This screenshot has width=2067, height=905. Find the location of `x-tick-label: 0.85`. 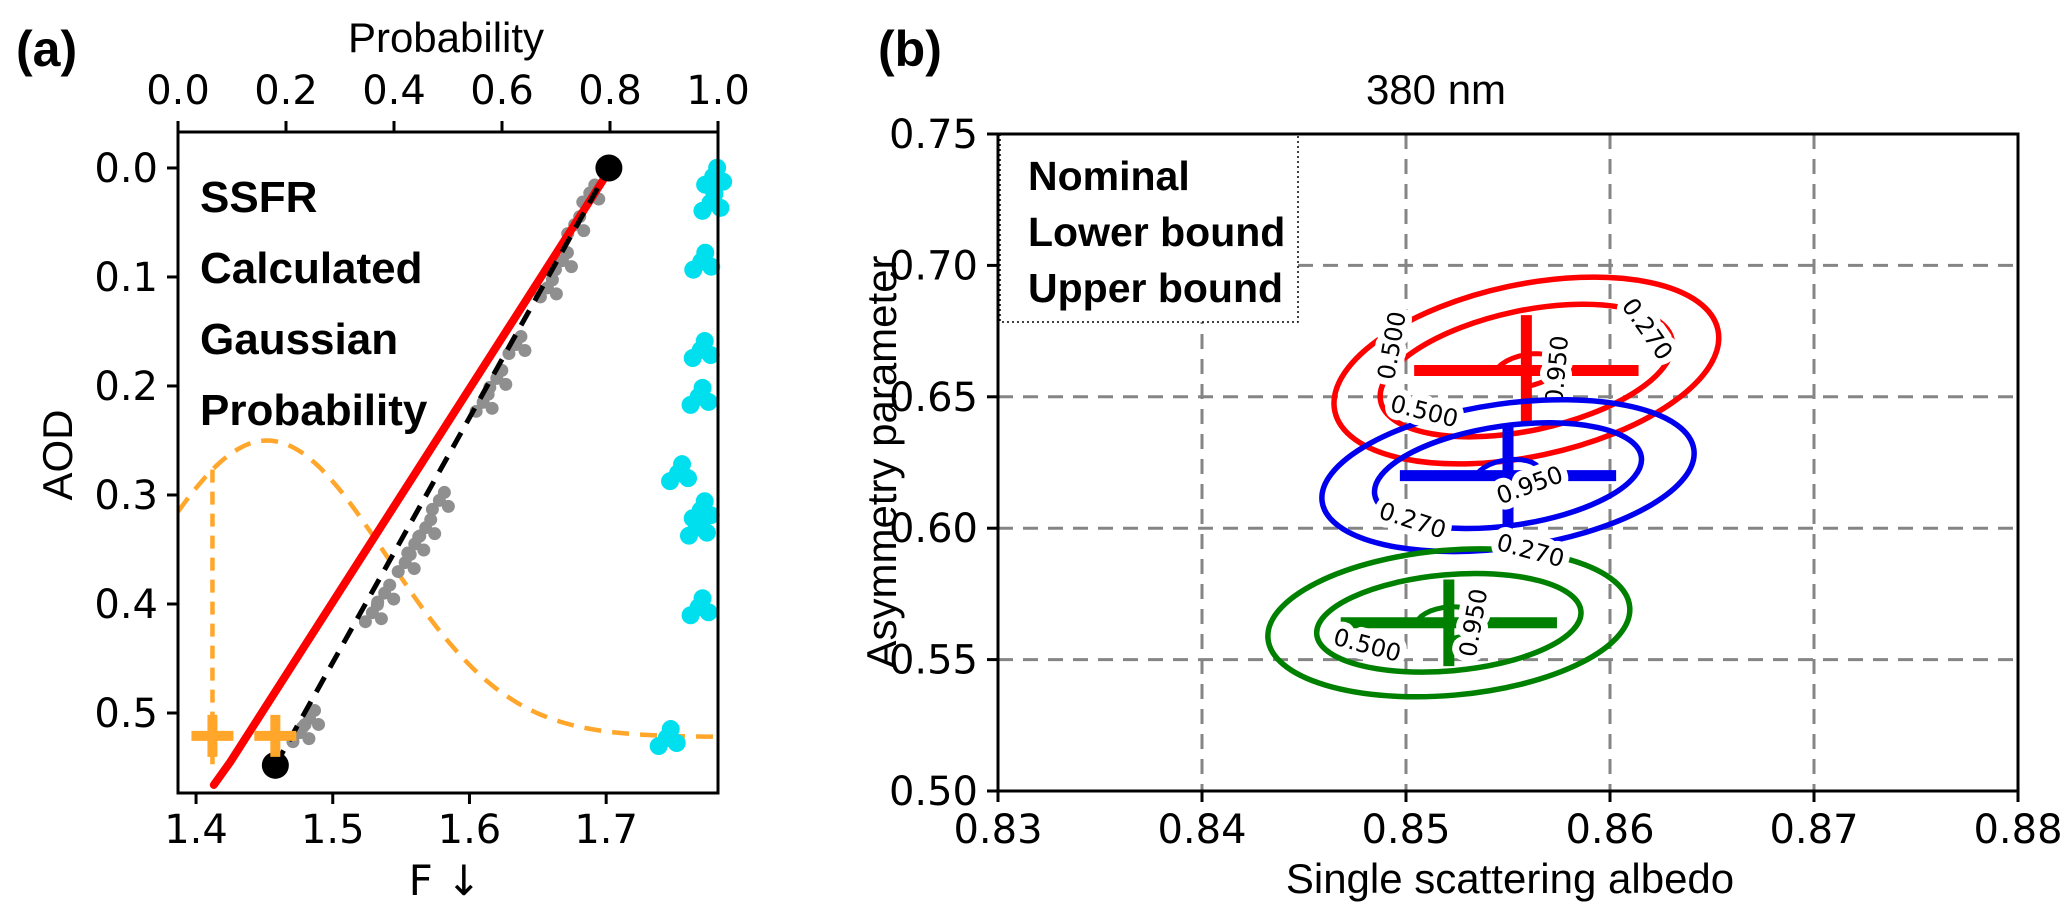

x-tick-label: 0.85 is located at coordinates (1405, 830).